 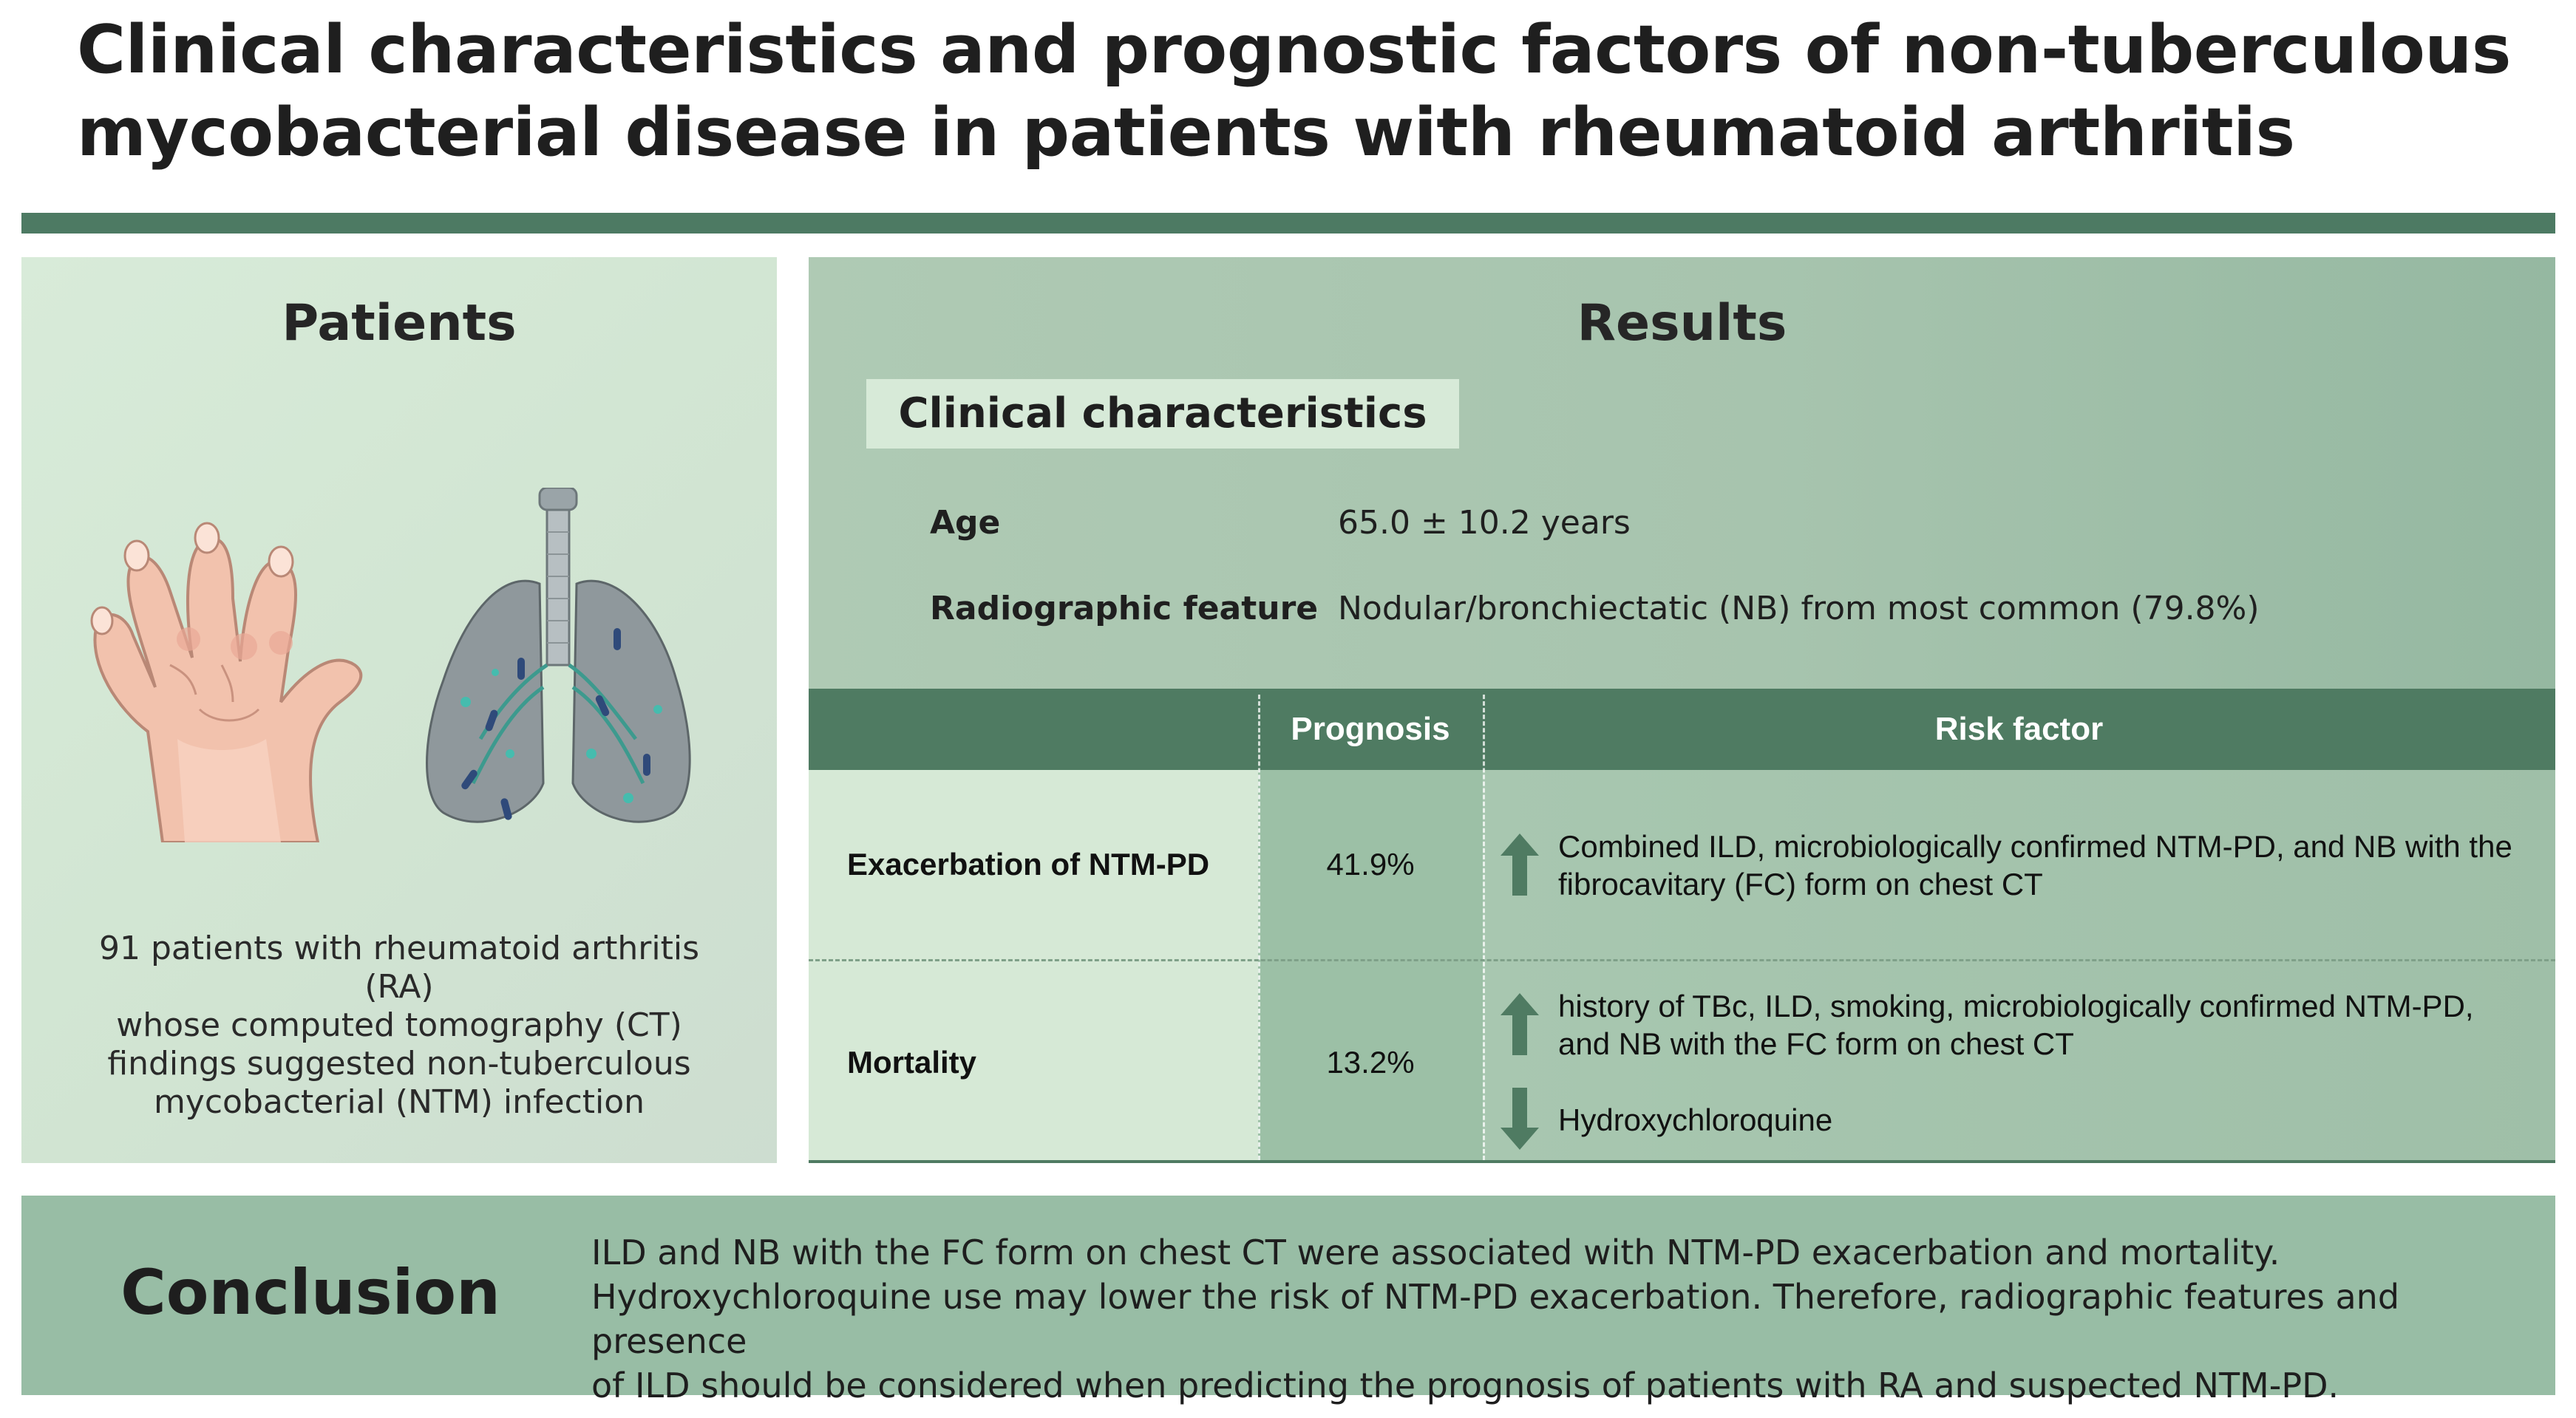 What do you see at coordinates (912, 1062) in the screenshot?
I see `mortality-outcome-label: Mortality` at bounding box center [912, 1062].